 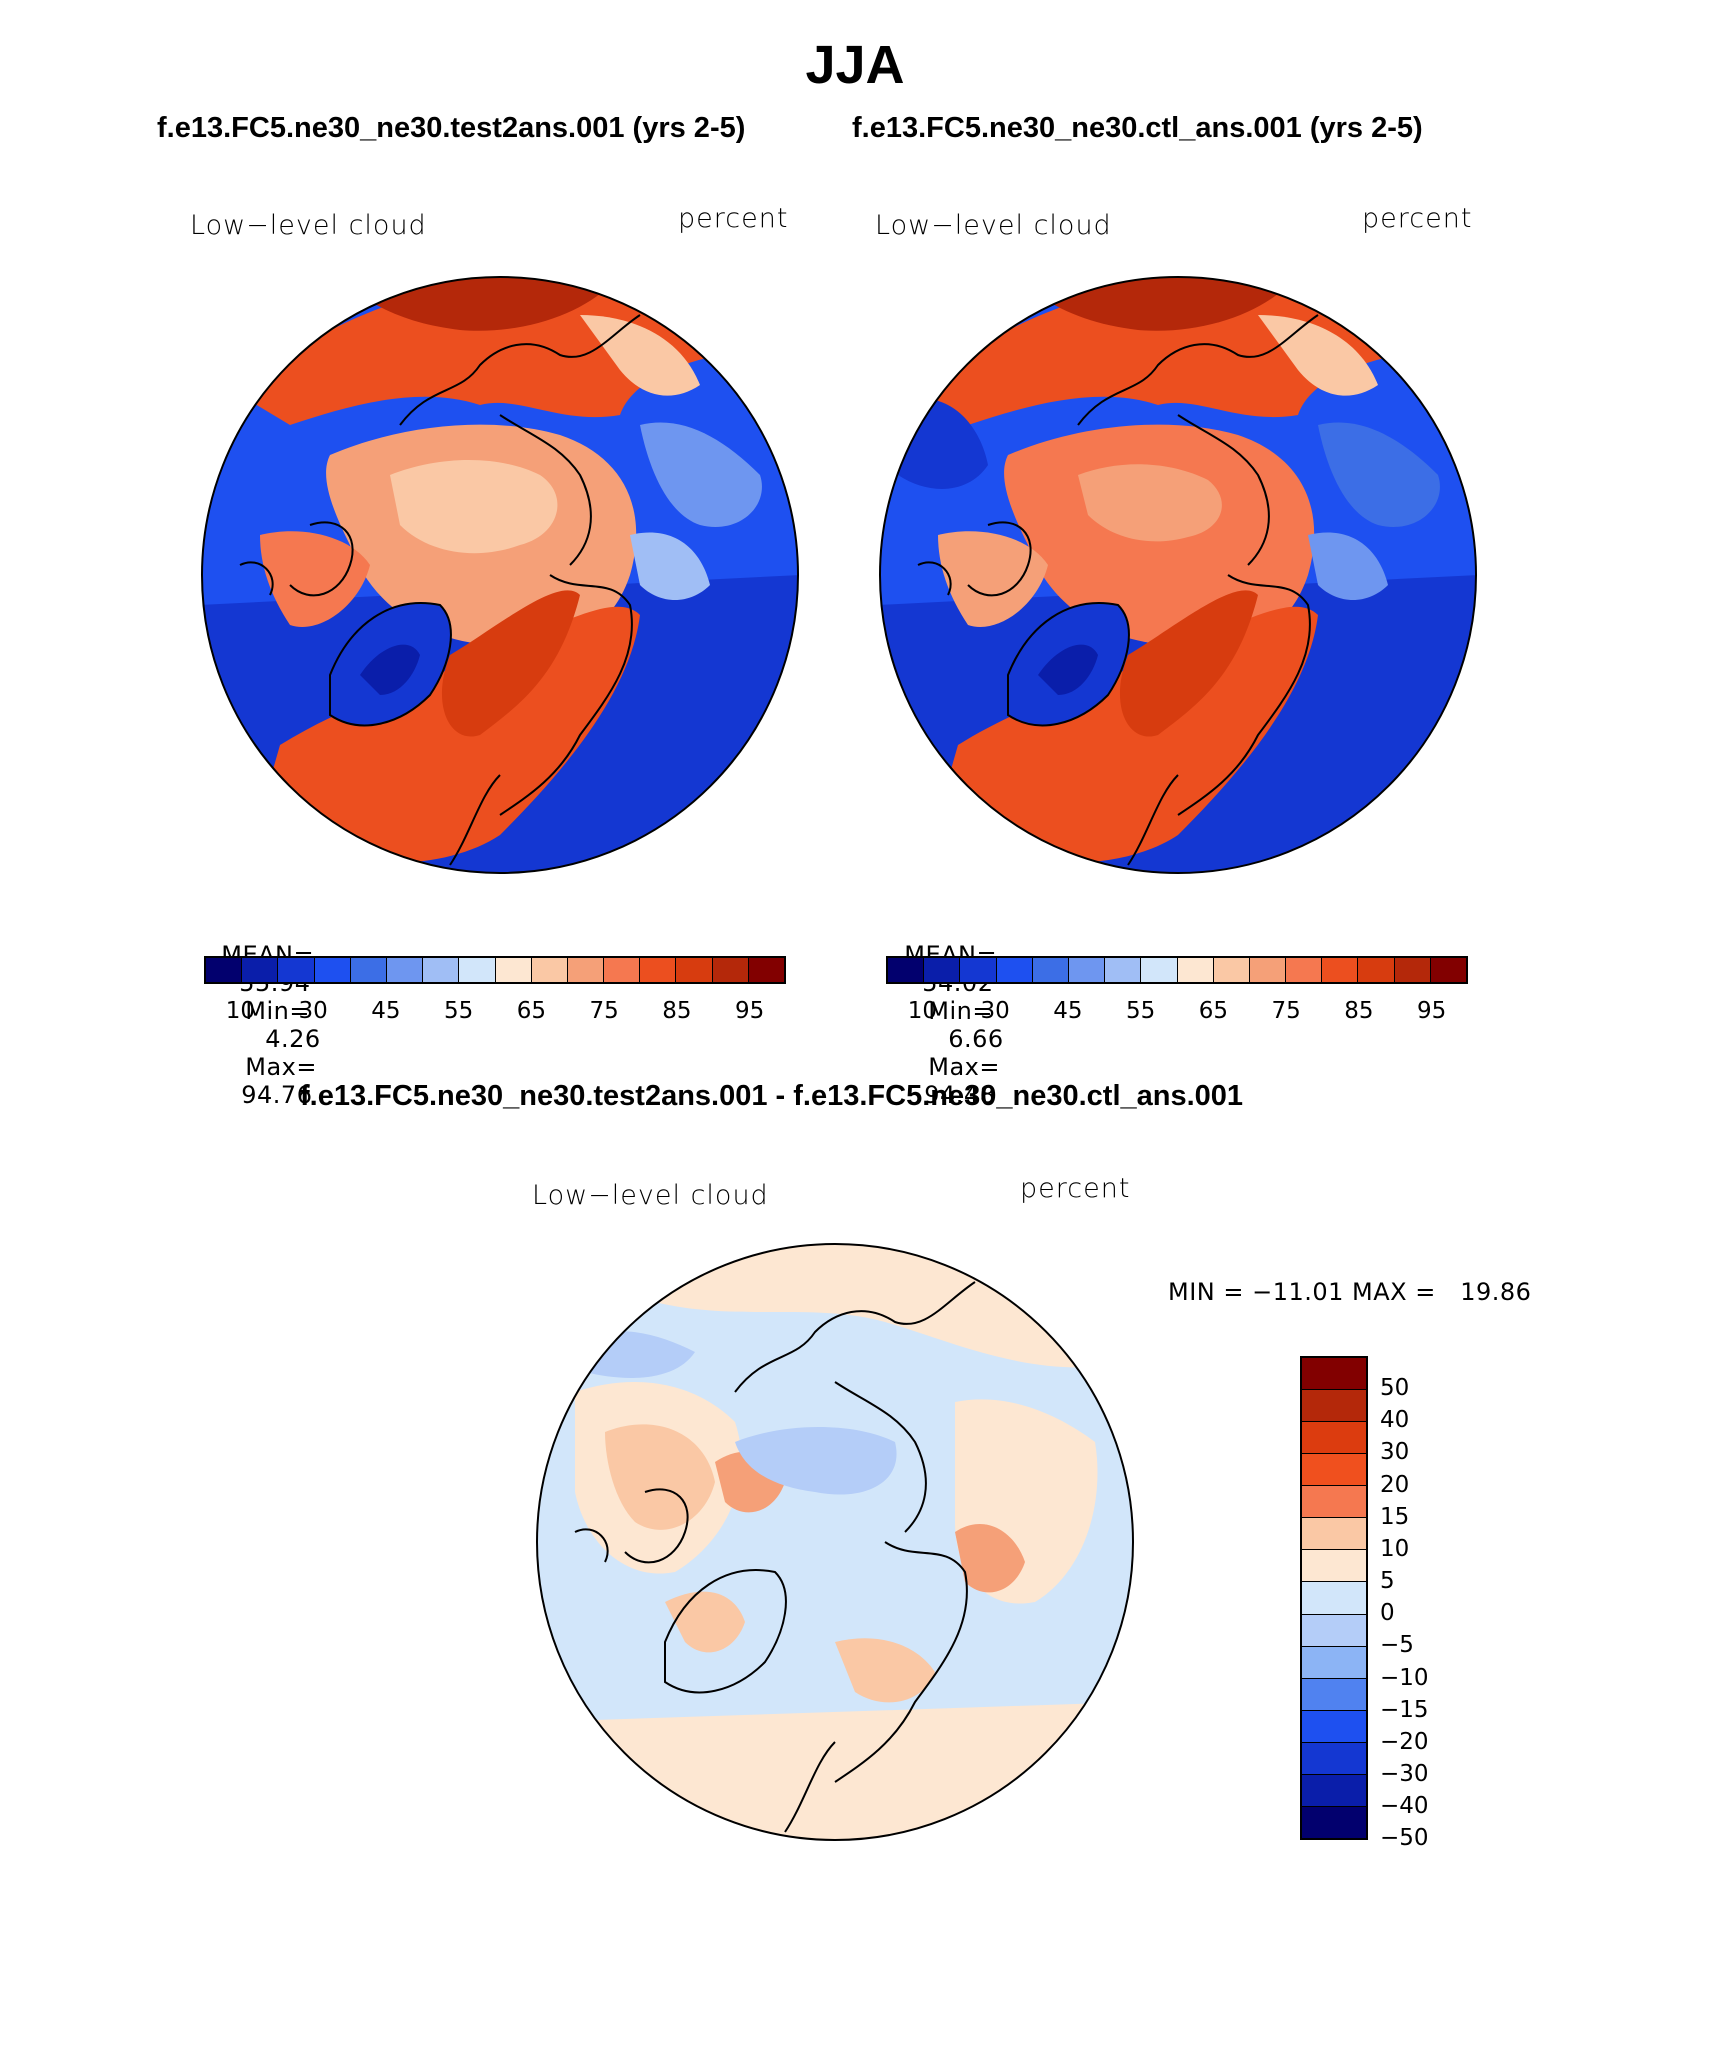 What do you see at coordinates (277, 1095) in the screenshot?
I see `test-max-value: 94.76` at bounding box center [277, 1095].